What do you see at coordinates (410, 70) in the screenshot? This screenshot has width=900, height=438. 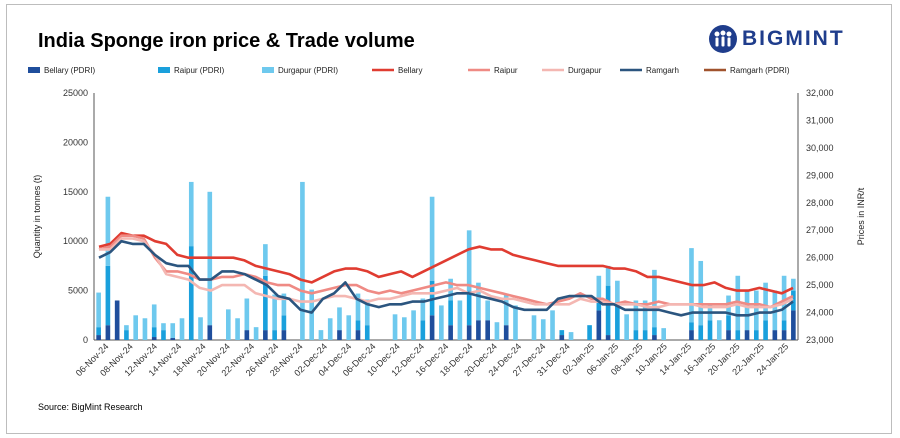 I see `legend-item: Bellary` at bounding box center [410, 70].